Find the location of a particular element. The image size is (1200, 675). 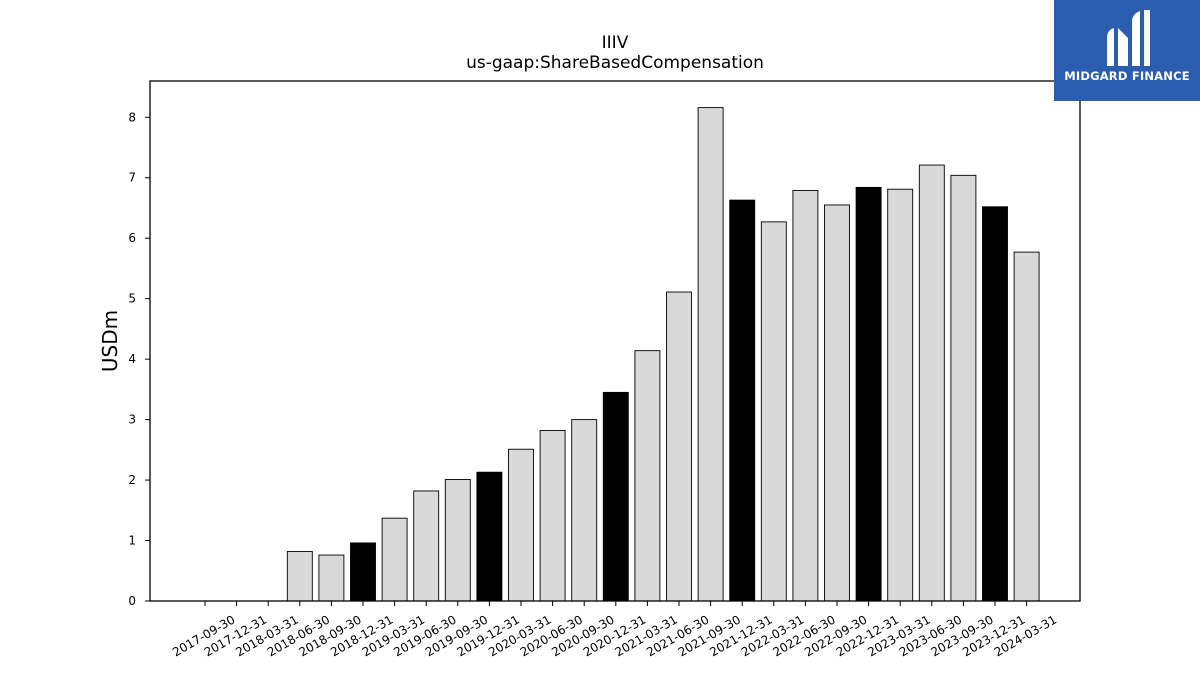

y-tick-label: 2 is located at coordinates (132, 480).